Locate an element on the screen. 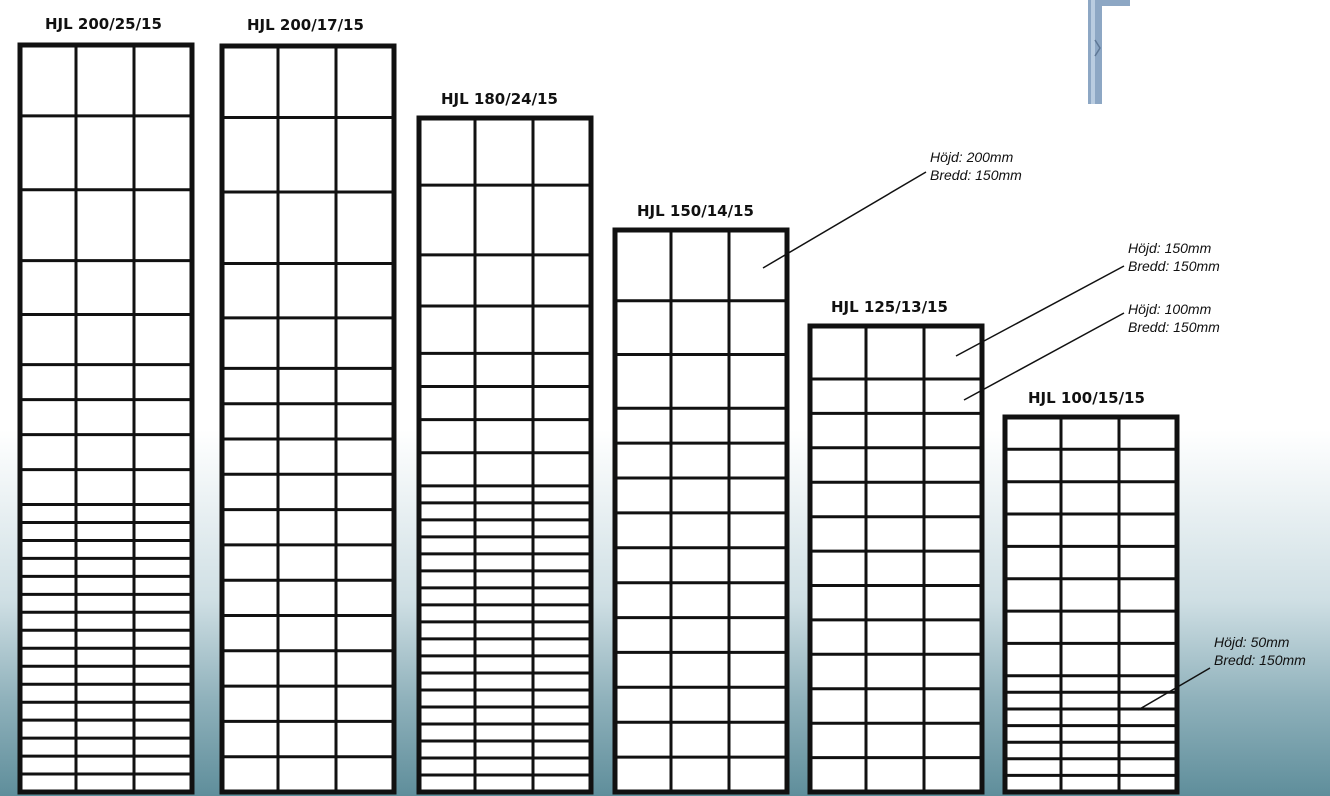 This screenshot has height=796, width=1330. panel-label-4: HJL 150/14/15 is located at coordinates (695, 211).